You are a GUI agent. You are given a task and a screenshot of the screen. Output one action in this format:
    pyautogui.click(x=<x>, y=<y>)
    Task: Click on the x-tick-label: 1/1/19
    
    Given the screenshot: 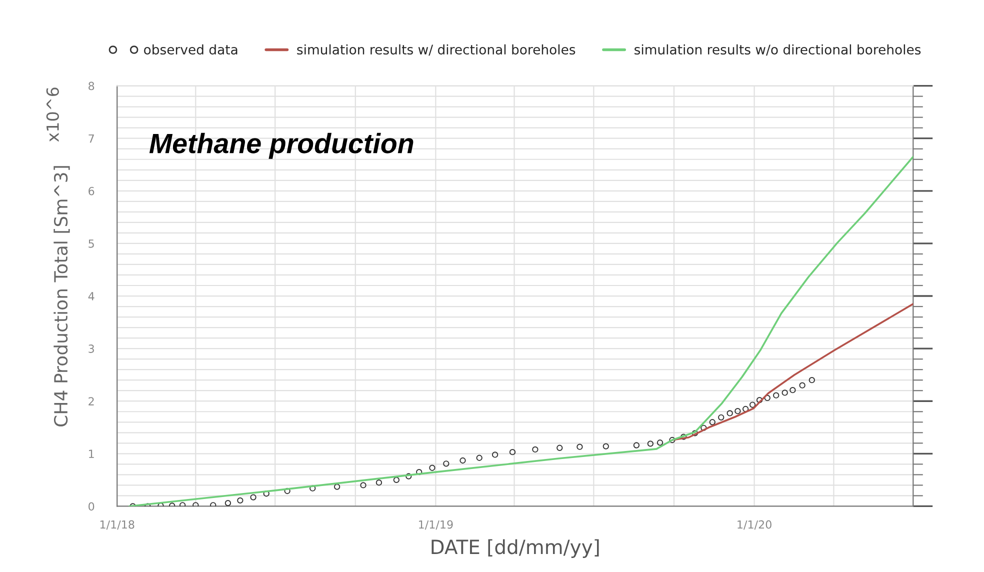 What is the action you would take?
    pyautogui.click(x=436, y=525)
    